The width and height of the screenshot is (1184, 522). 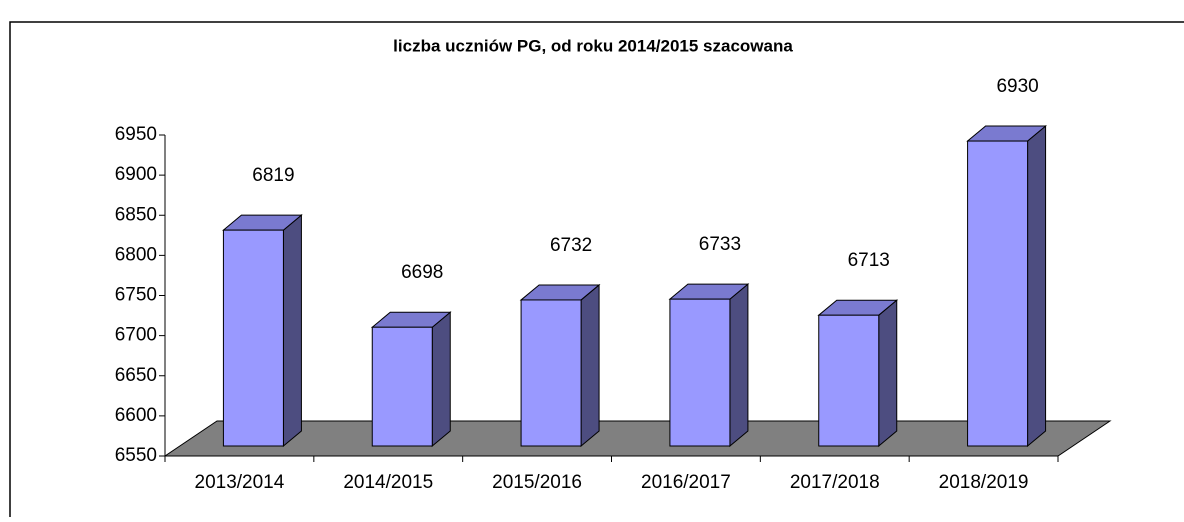 I want to click on y-tick-label: 6600, so click(x=136, y=415).